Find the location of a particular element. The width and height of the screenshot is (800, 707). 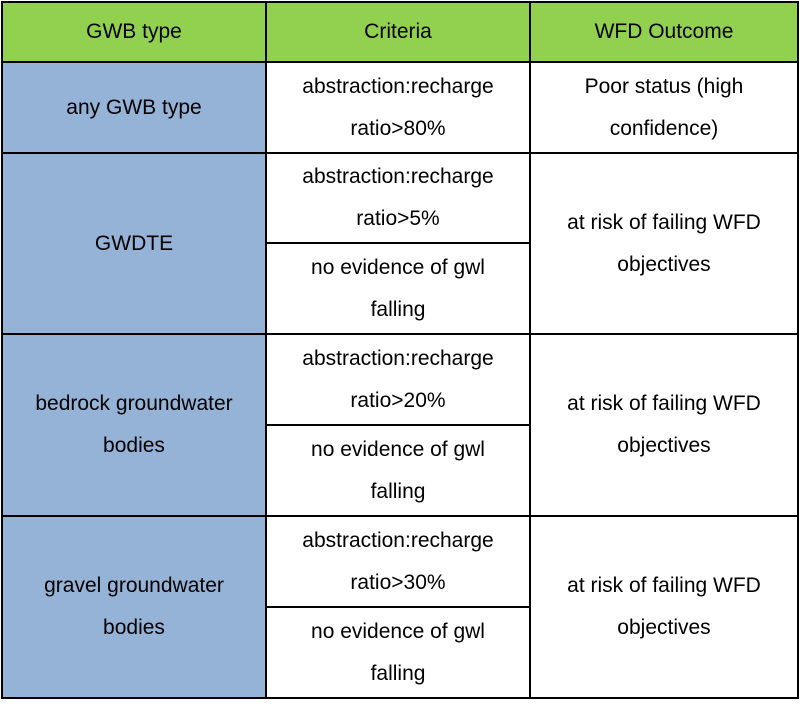

gwb-type-label: any GWB type is located at coordinates (134, 107).